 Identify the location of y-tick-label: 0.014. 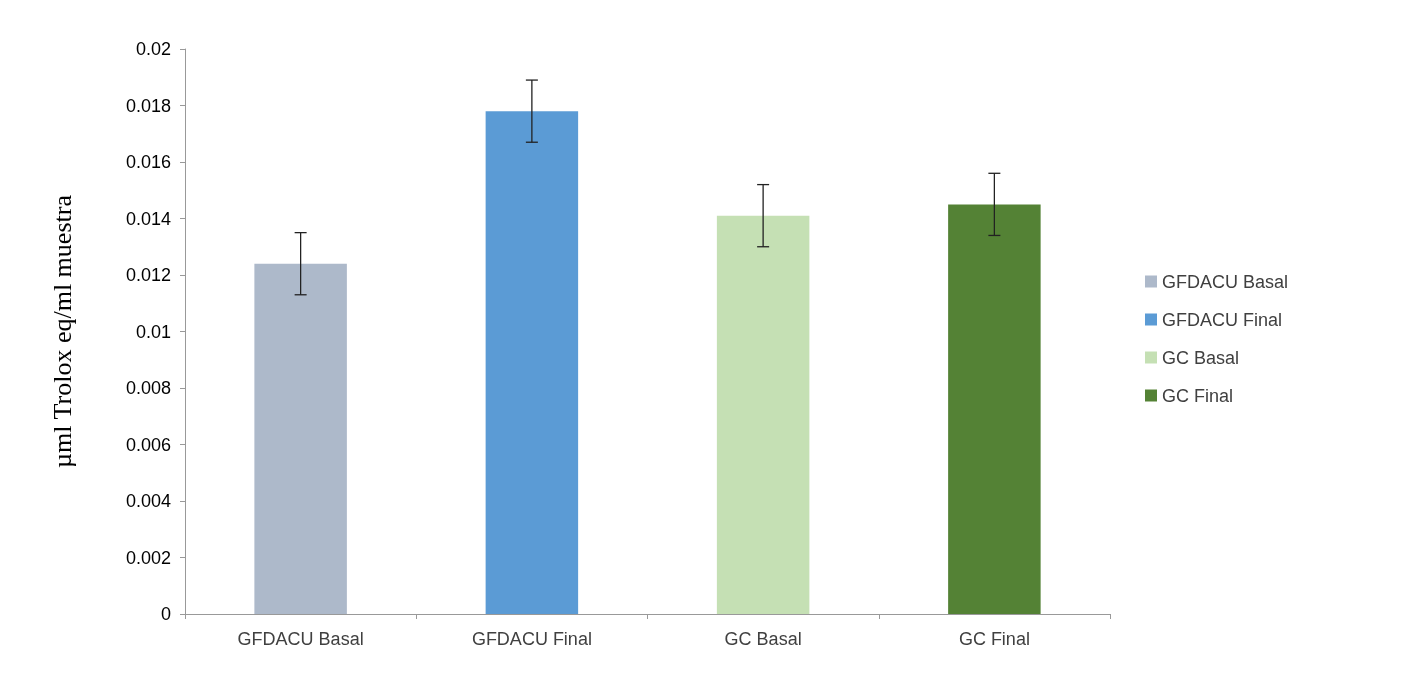
(148, 218).